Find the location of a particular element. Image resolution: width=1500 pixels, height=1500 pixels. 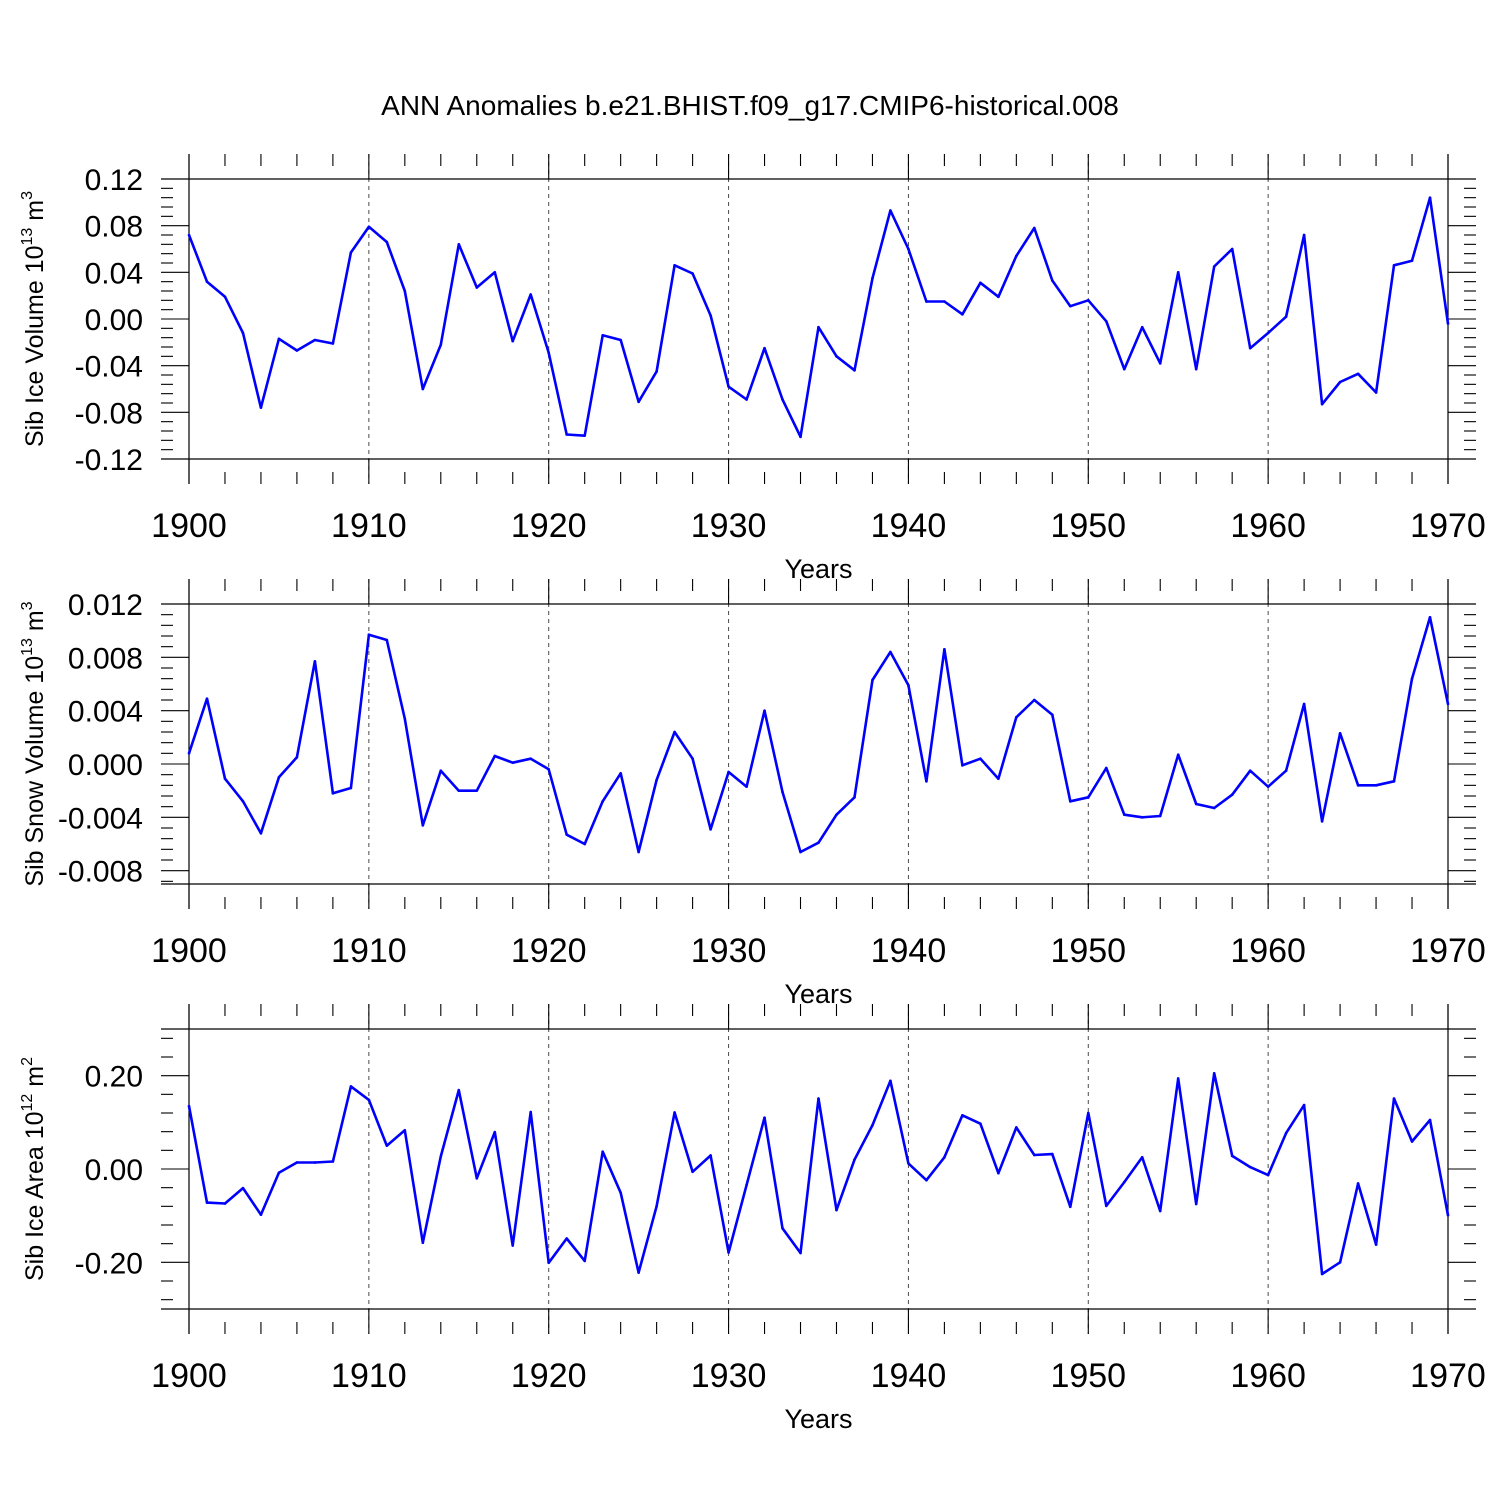

x-tick-label: 1900 is located at coordinates (189, 526).